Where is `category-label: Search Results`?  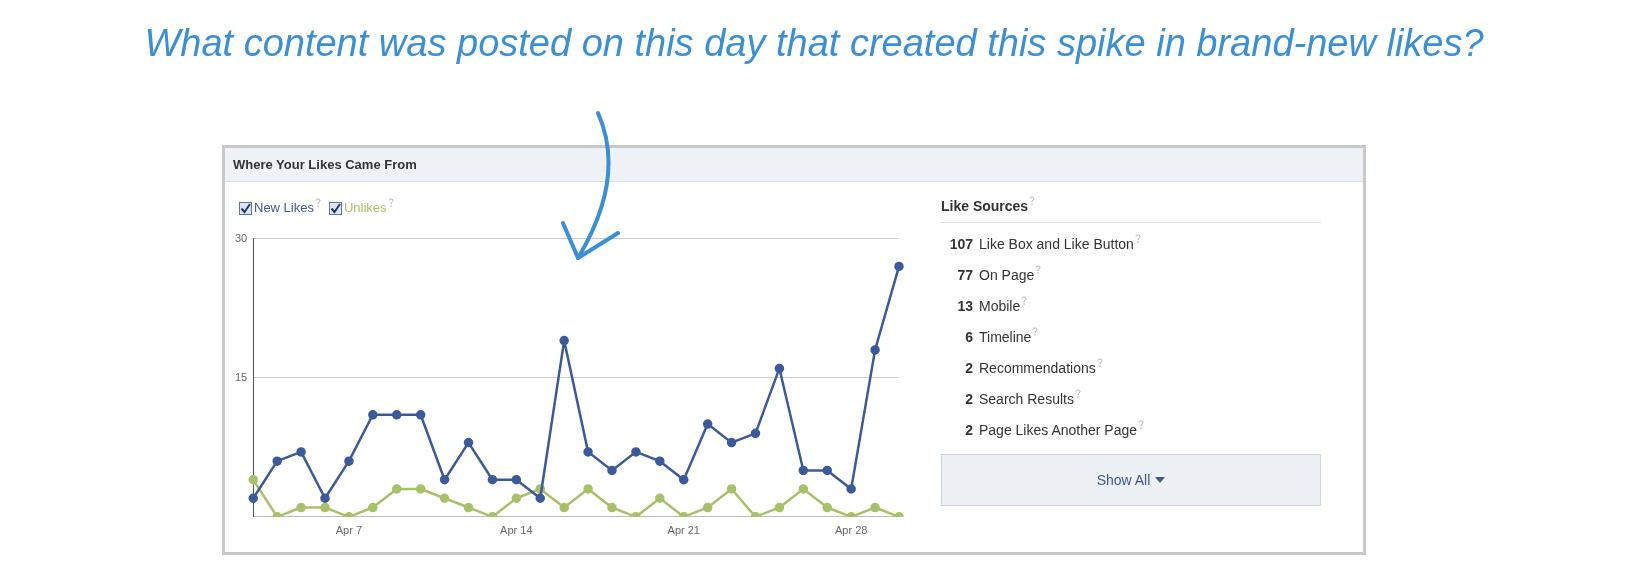
category-label: Search Results is located at coordinates (1027, 399).